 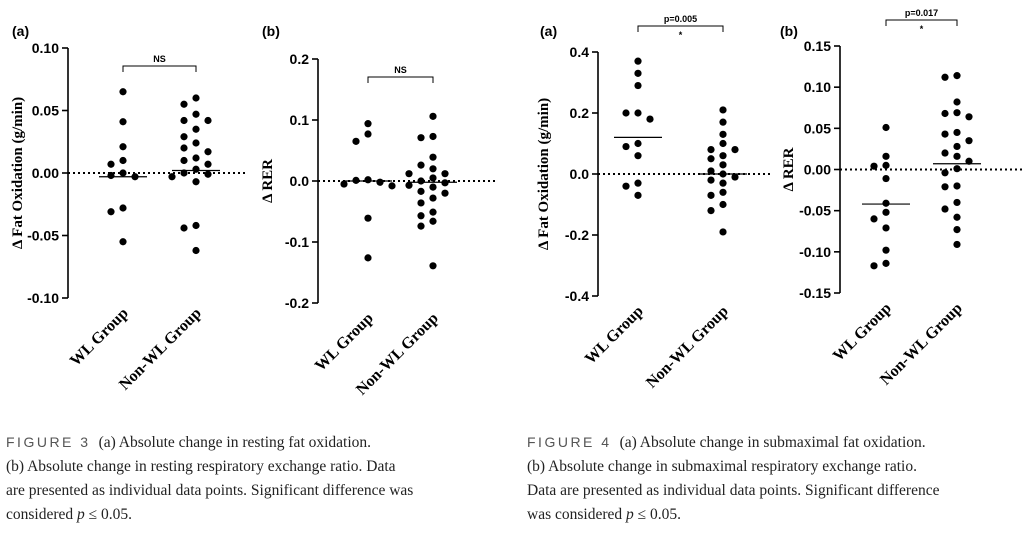 I want to click on chart2-y-tick-label: 0.2, so click(x=580, y=113).